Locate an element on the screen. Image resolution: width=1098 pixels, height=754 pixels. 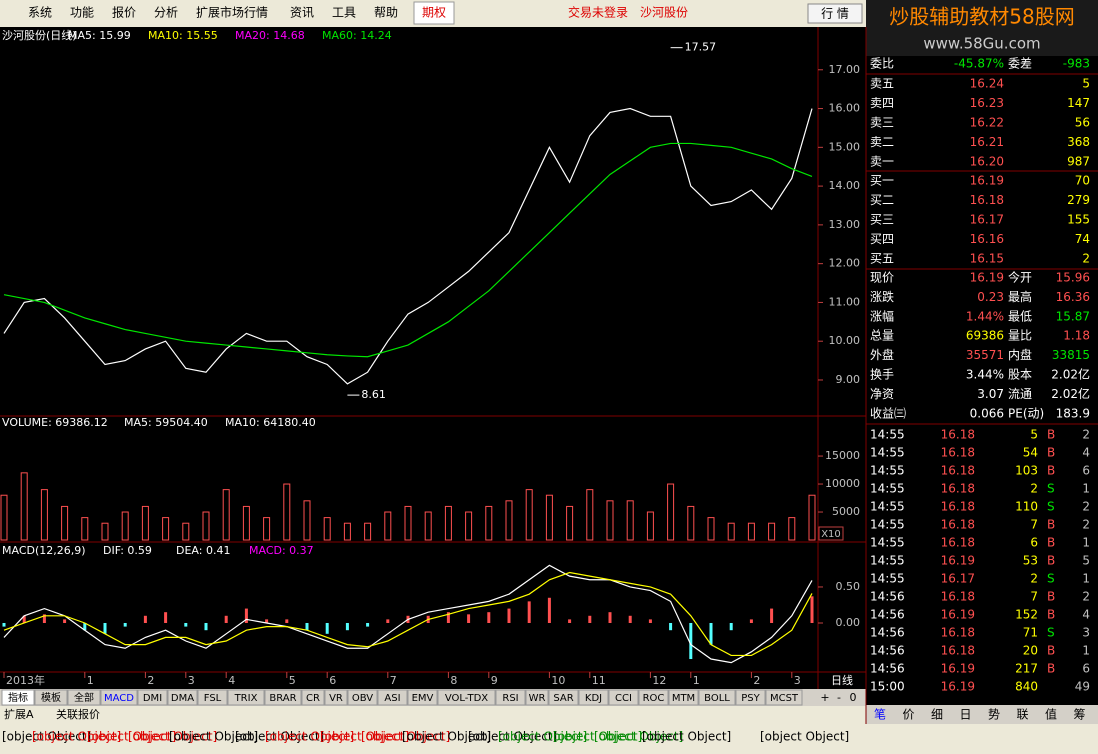
zoom-button: 0 is located at coordinates (853, 697).